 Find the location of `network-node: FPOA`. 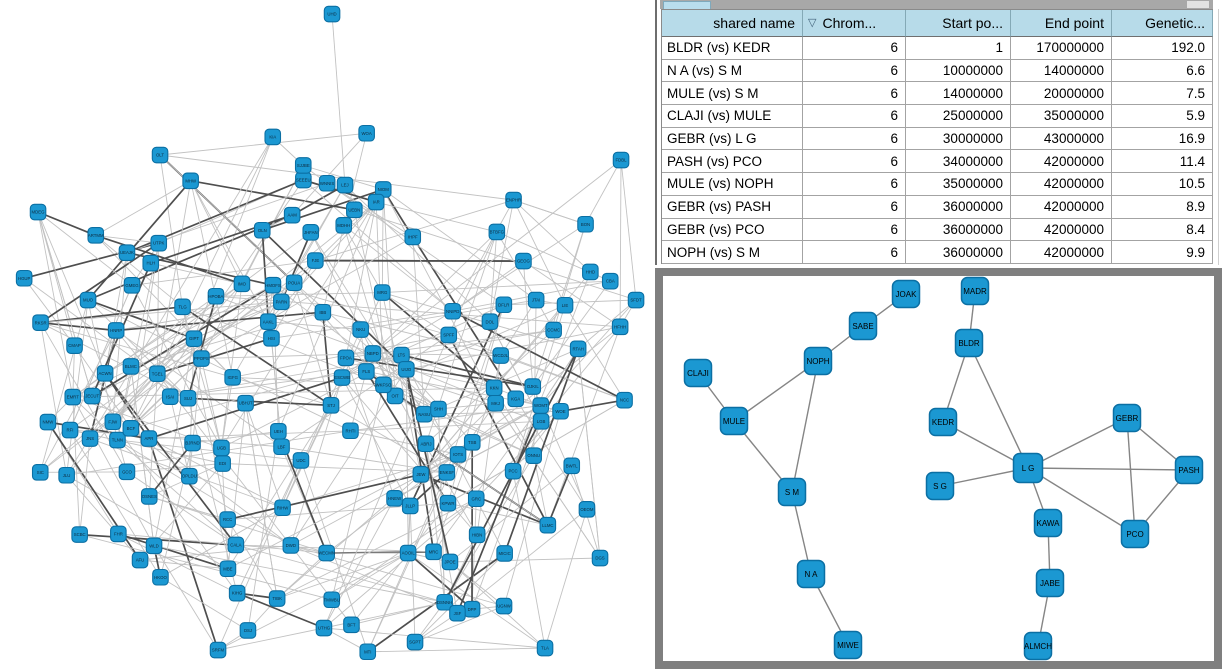

network-node: FPOA is located at coordinates (346, 358).